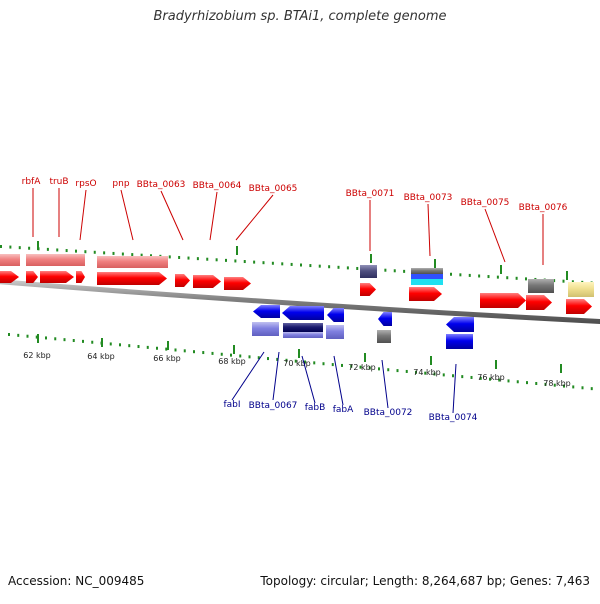  Describe the element at coordinates (296, 265) in the screenshot. I see `forward-scale-track` at that location.